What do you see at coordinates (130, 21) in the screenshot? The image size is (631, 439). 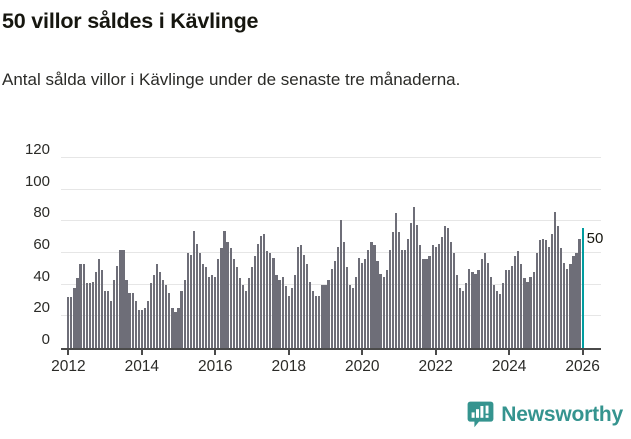 I see `page-title: 50 villor såldes i Kävlinge` at bounding box center [130, 21].